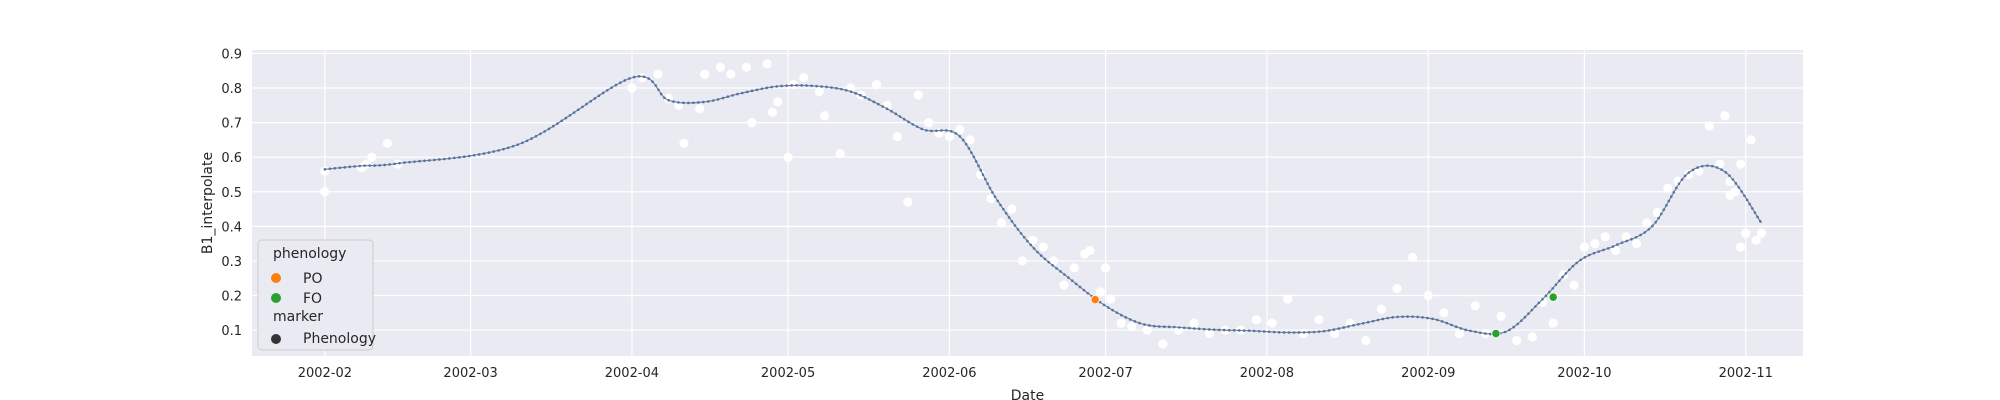 The width and height of the screenshot is (2000, 400). What do you see at coordinates (1267, 373) in the screenshot?
I see `x-tick-label: 2002-08` at bounding box center [1267, 373].